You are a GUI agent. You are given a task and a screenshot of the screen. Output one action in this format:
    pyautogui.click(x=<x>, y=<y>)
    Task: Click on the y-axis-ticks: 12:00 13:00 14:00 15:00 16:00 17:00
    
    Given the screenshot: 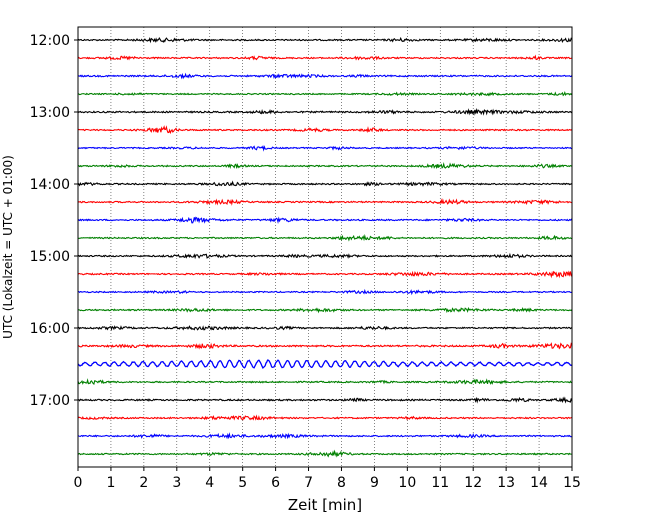 What is the action you would take?
    pyautogui.click(x=54, y=221)
    